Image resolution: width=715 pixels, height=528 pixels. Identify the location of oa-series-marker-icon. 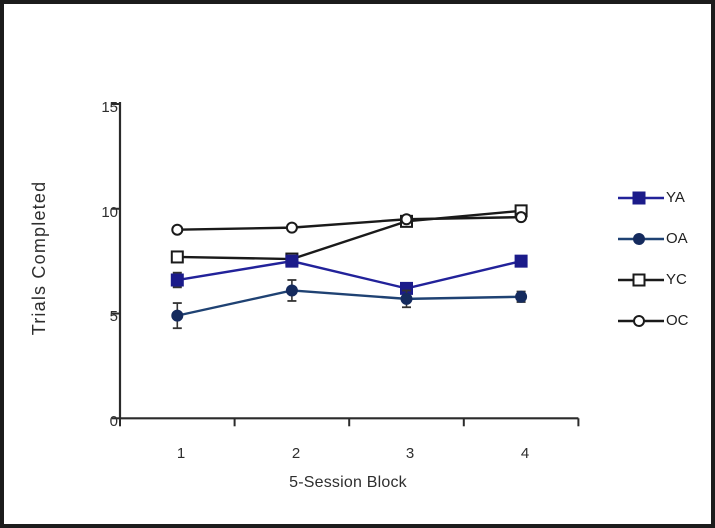
(641, 239).